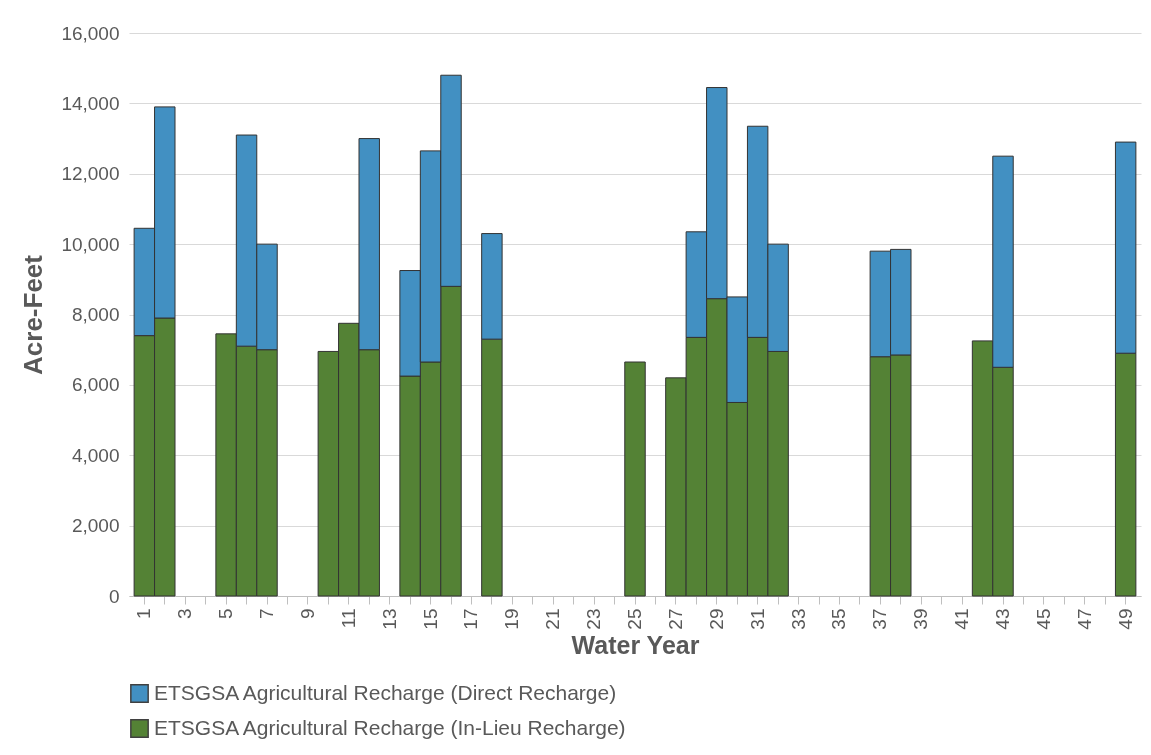 The image size is (1151, 755). Describe the element at coordinates (90, 244) in the screenshot. I see `y-tick-label: 10,000` at that location.